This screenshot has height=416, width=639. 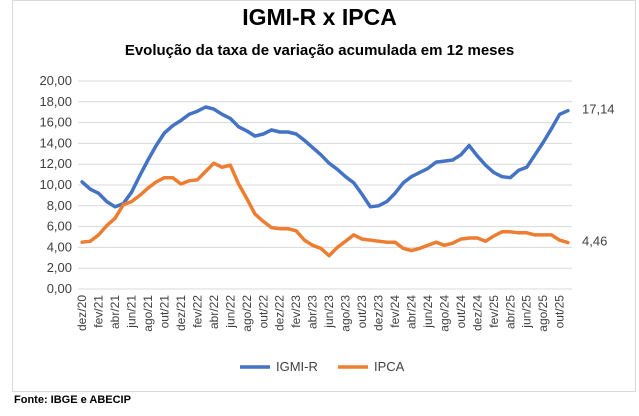 What do you see at coordinates (55, 184) in the screenshot?
I see `y-tick-label: 10,00` at bounding box center [55, 184].